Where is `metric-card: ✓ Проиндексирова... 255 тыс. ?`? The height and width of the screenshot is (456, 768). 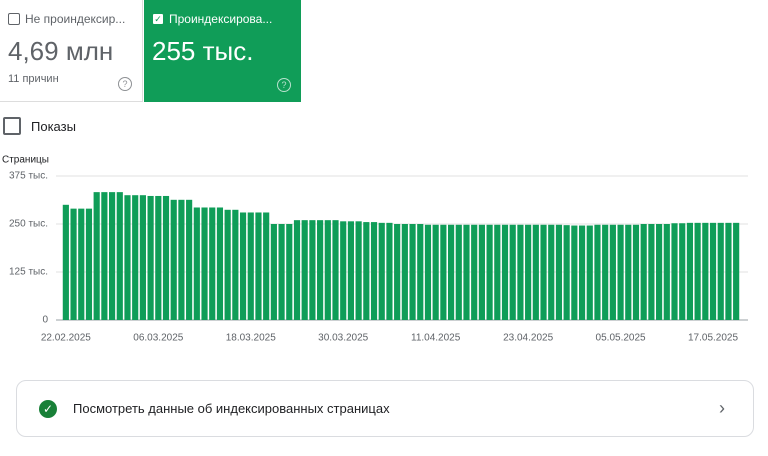
metric-card: ✓ Проиндексирова... 255 тыс. ? is located at coordinates (222, 51).